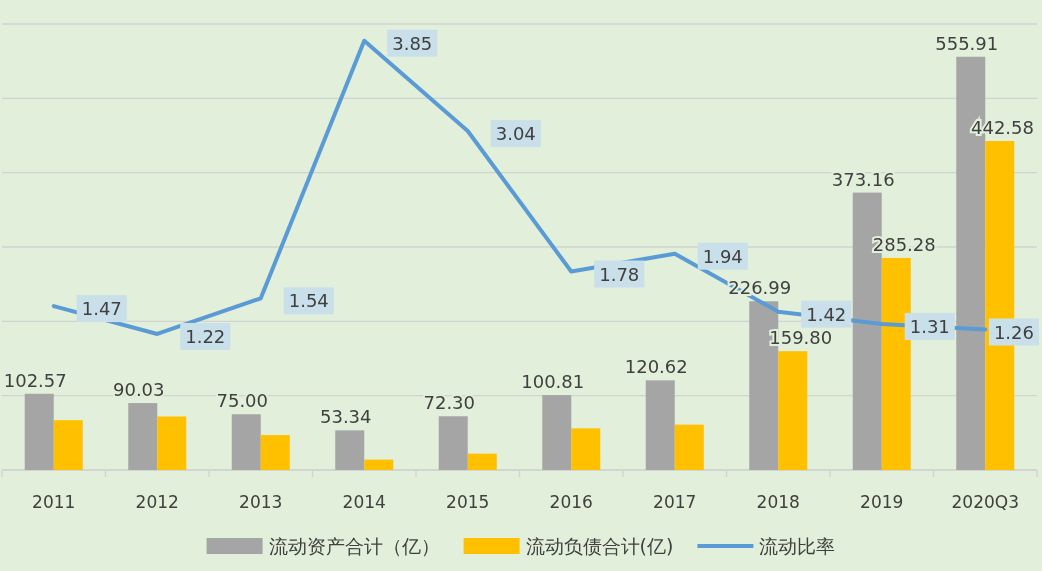 The width and height of the screenshot is (1042, 571). What do you see at coordinates (863, 179) in the screenshot?
I see `data-label: 373.16` at bounding box center [863, 179].